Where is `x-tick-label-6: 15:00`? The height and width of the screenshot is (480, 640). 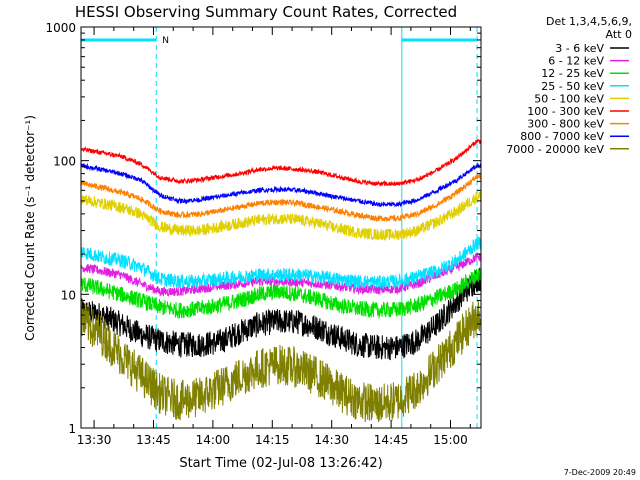 x-tick-label-6: 15:00 is located at coordinates (450, 440).